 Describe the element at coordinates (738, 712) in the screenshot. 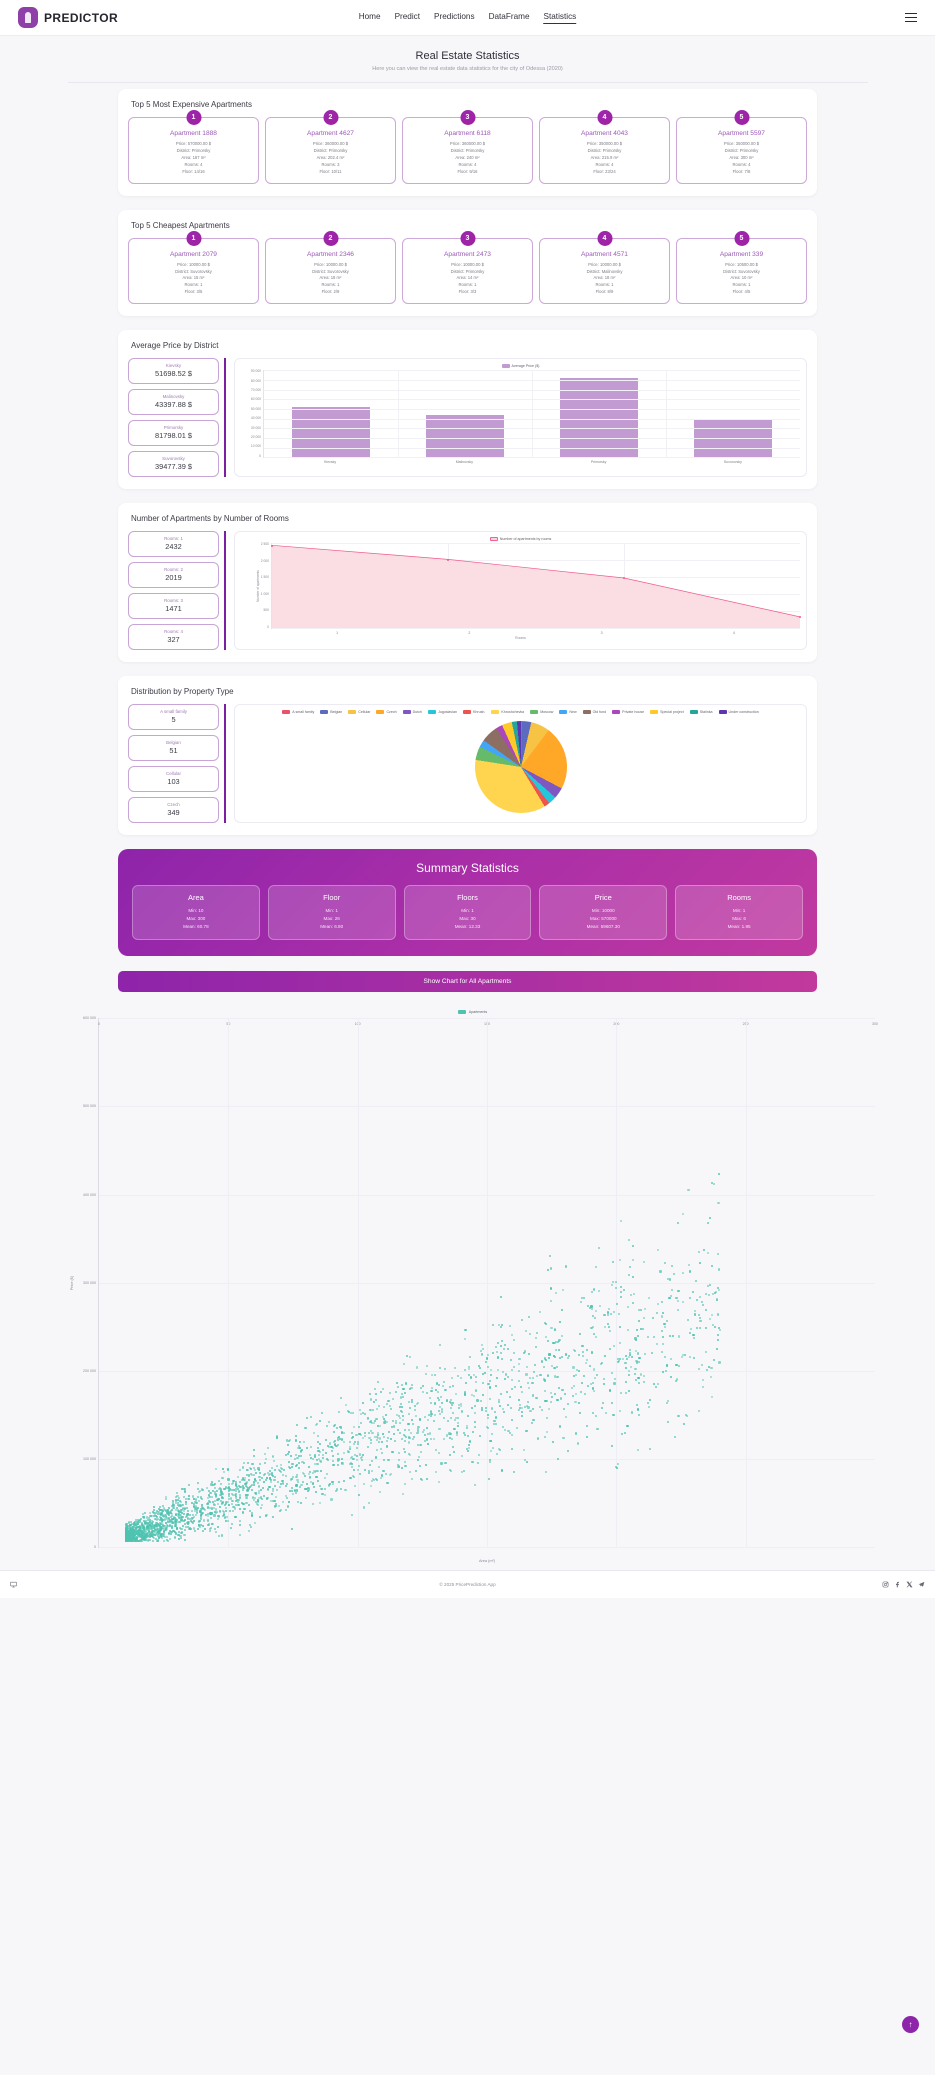

I see `legend-item: Under construction` at that location.